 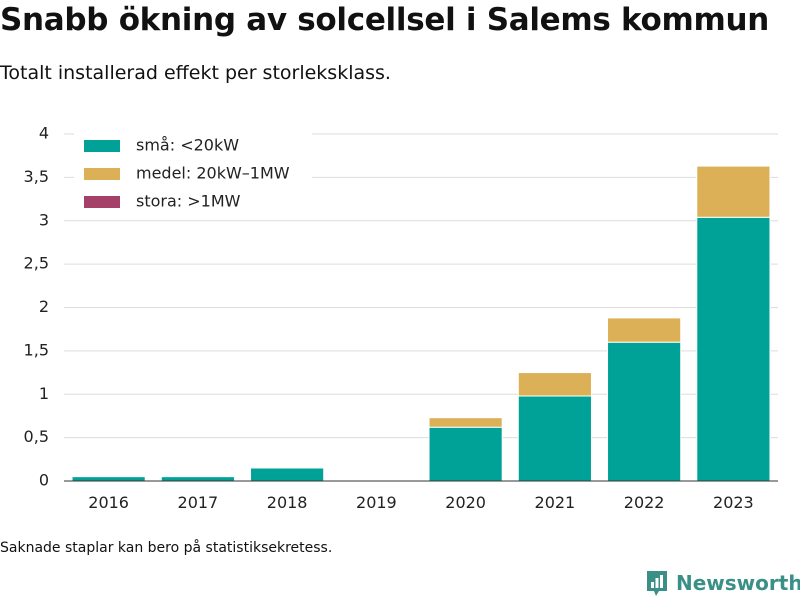 What do you see at coordinates (36, 349) in the screenshot?
I see `y-tick-label: 1,5` at bounding box center [36, 349].